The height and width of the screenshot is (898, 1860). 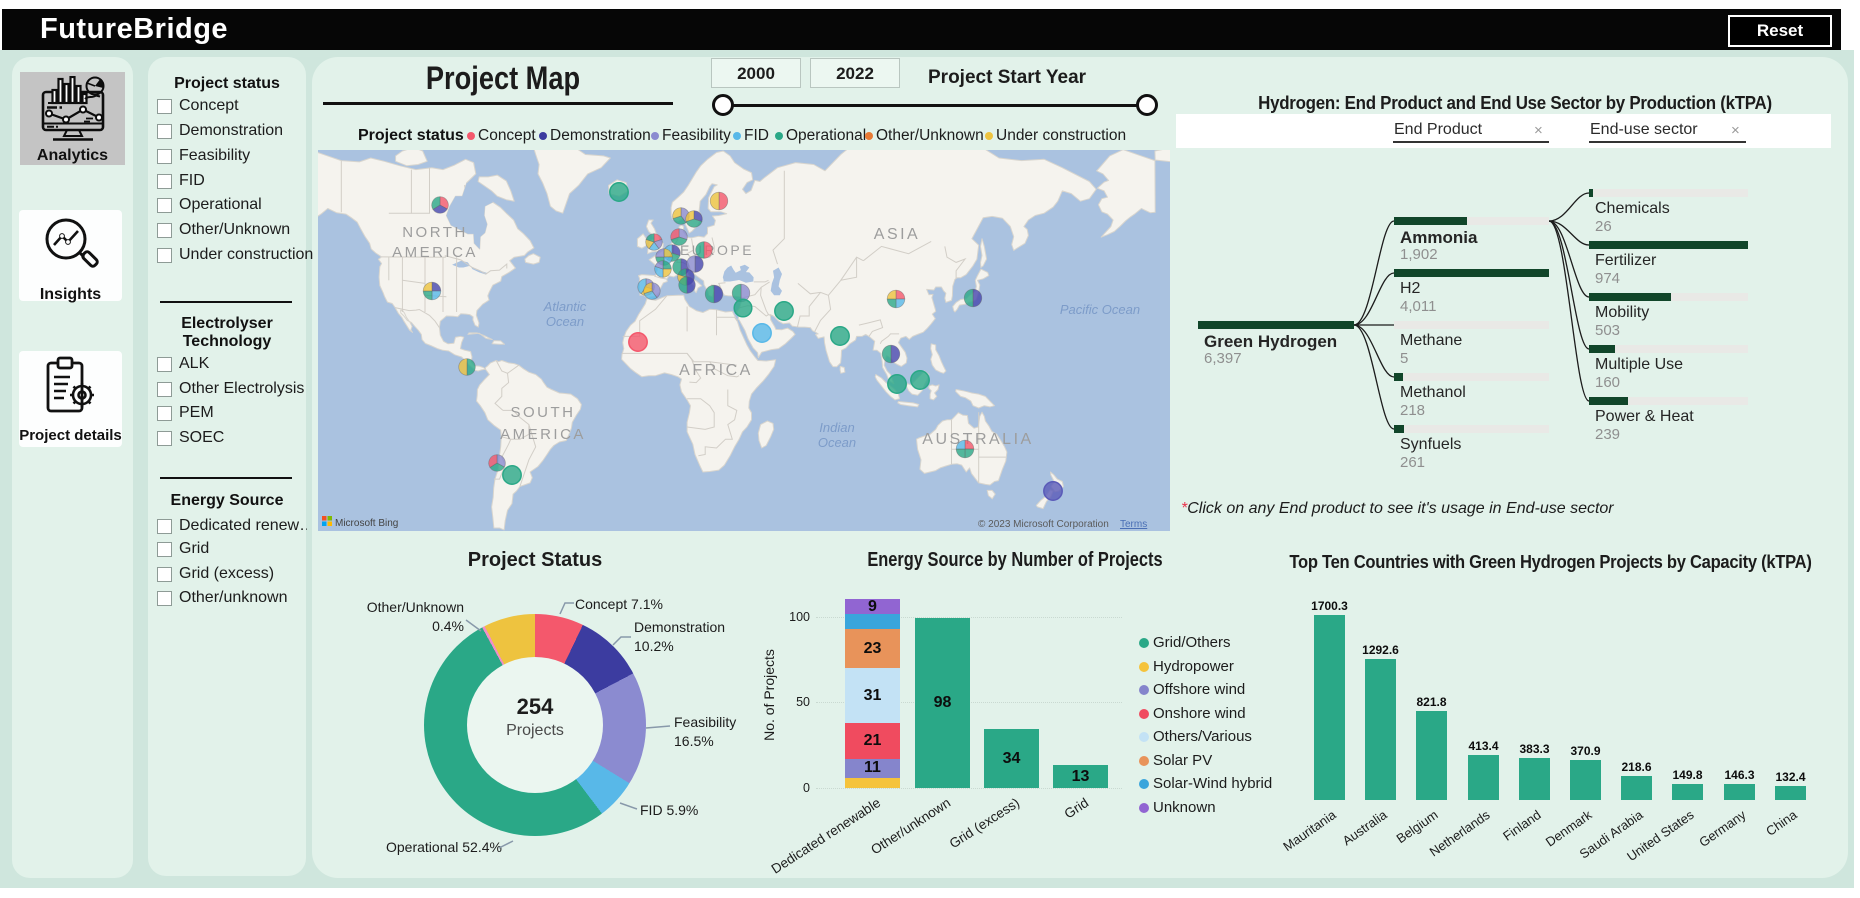 I want to click on svg-text: © 2023 Microsoft Corporation, so click(x=1043, y=524).